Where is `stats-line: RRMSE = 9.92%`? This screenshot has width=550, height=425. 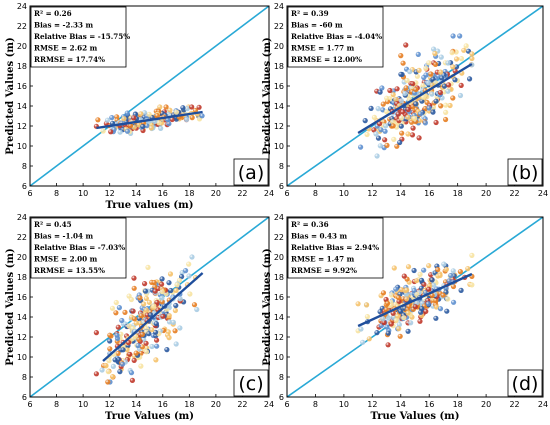 stats-line: RRMSE = 9.92% is located at coordinates (324, 270).